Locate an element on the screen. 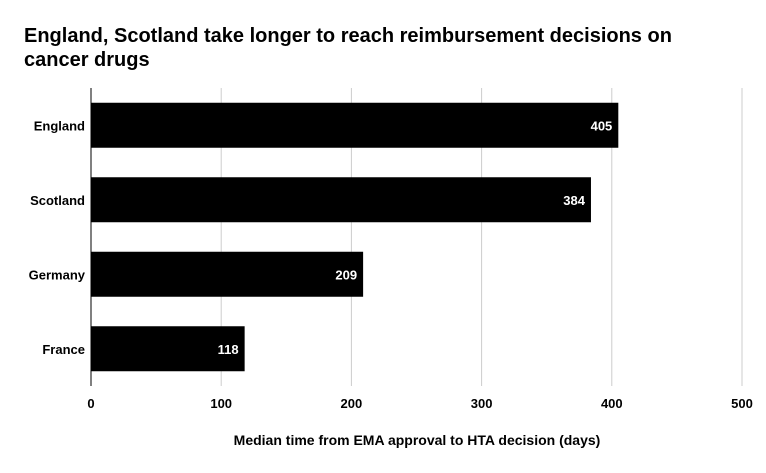 The height and width of the screenshot is (473, 766). x-tick-label: 300 is located at coordinates (482, 403).